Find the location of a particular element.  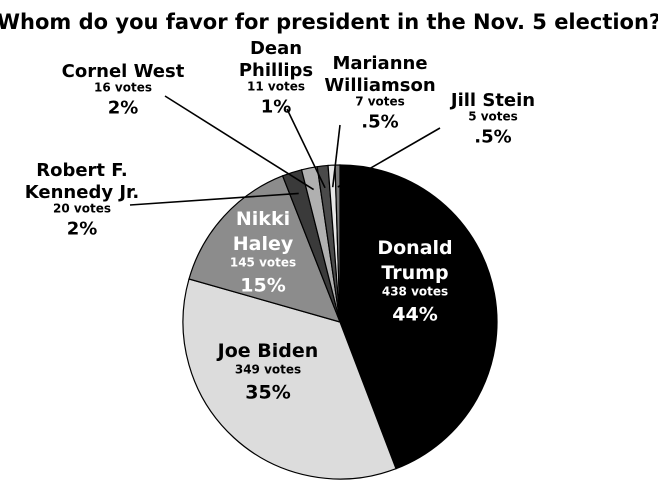

slice-name-line: Donald is located at coordinates (414, 248).